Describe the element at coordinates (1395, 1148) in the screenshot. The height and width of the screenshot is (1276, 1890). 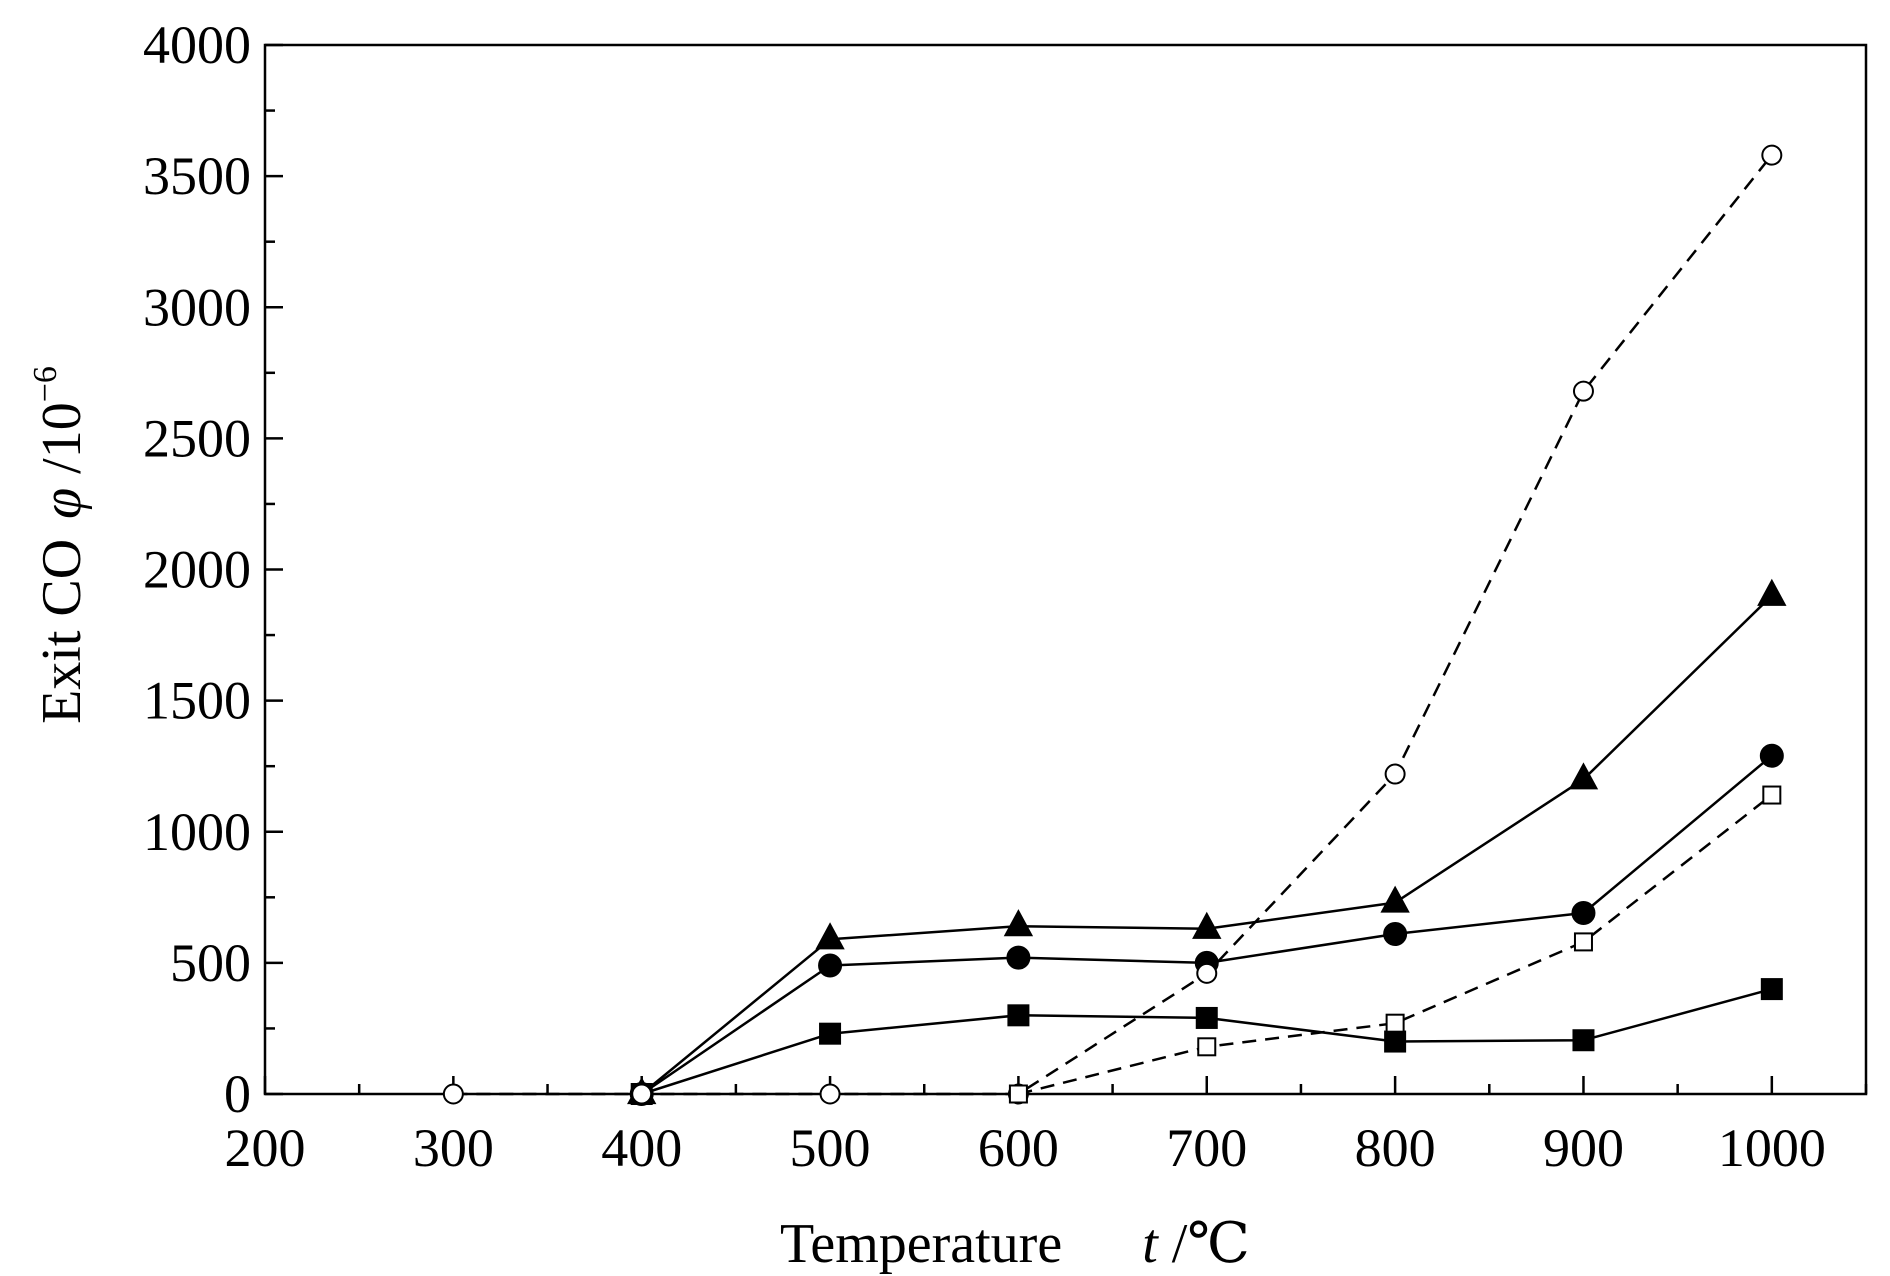
I see `x-tick-label: 800` at that location.